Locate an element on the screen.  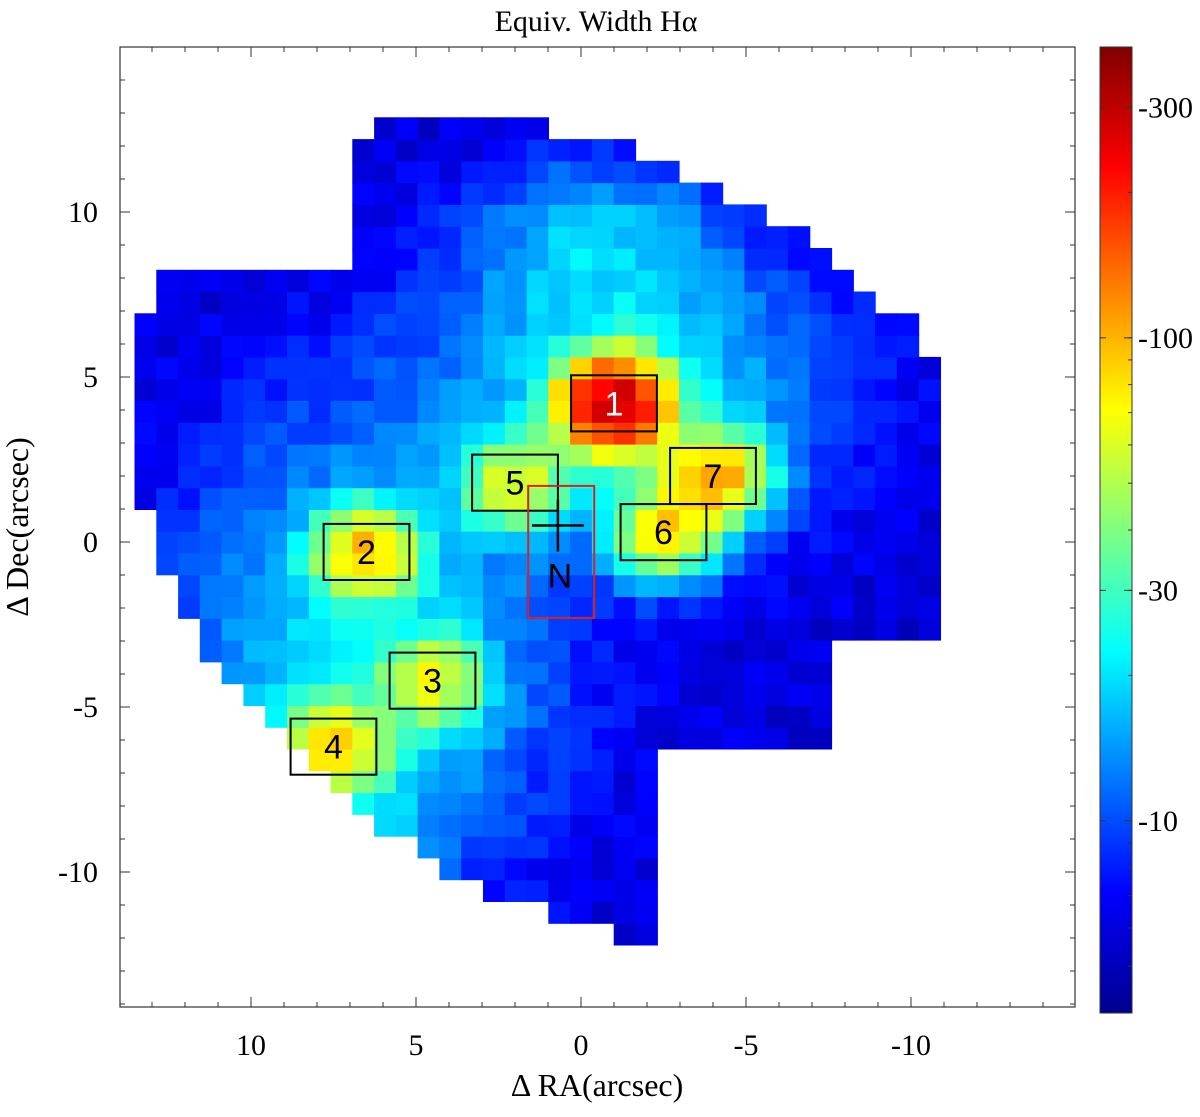
x-tick-label: 5 is located at coordinates (416, 1045).